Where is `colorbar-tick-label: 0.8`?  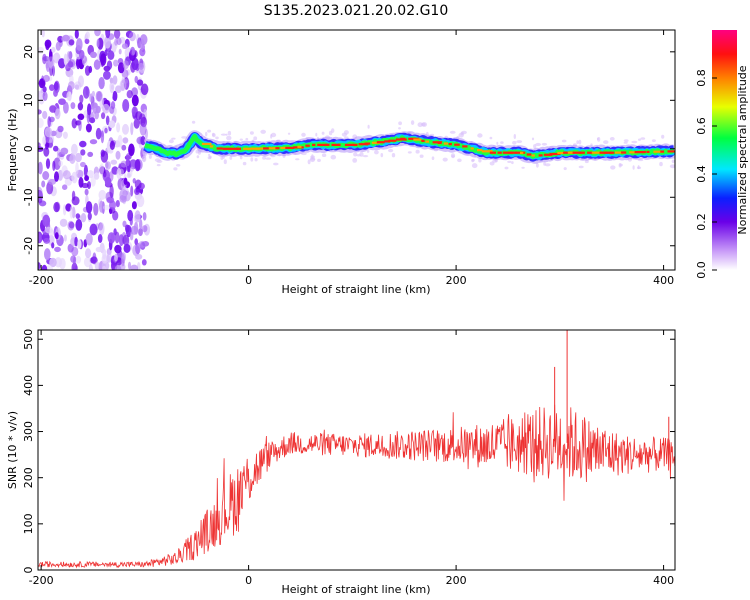 colorbar-tick-label: 0.8 is located at coordinates (701, 78).